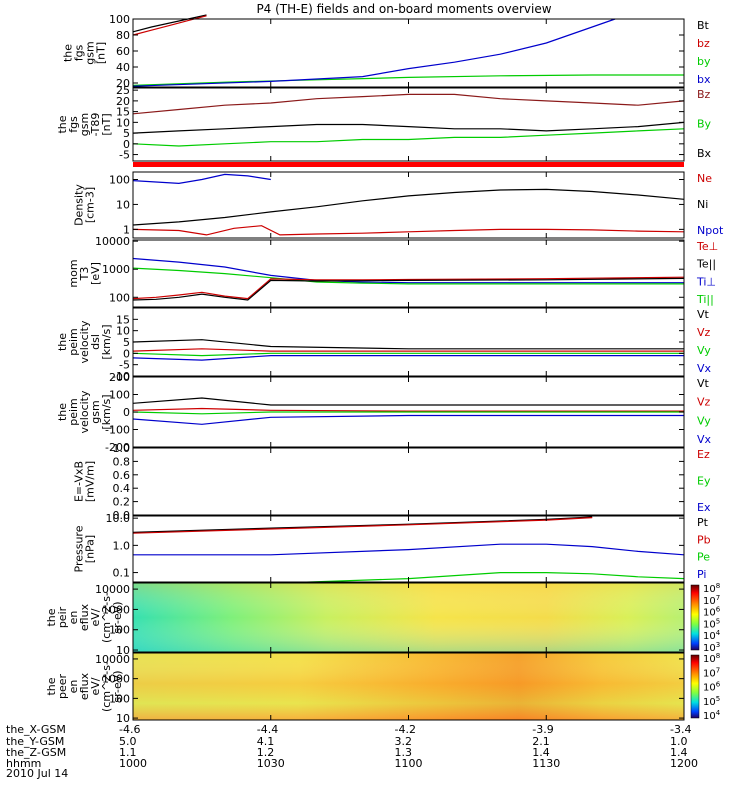 The image size is (750, 804). I want to click on y-axis-label-line: [eV], so click(95, 273).